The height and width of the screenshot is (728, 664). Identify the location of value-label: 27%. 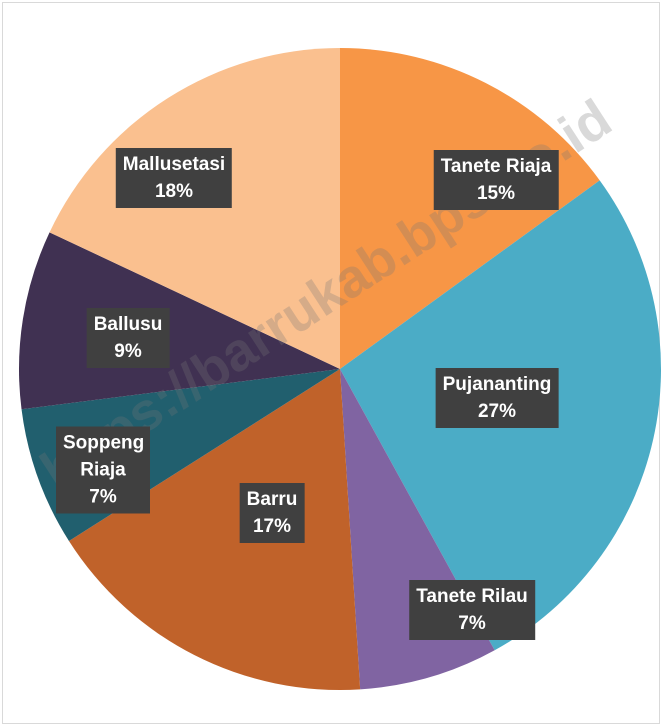
(497, 411).